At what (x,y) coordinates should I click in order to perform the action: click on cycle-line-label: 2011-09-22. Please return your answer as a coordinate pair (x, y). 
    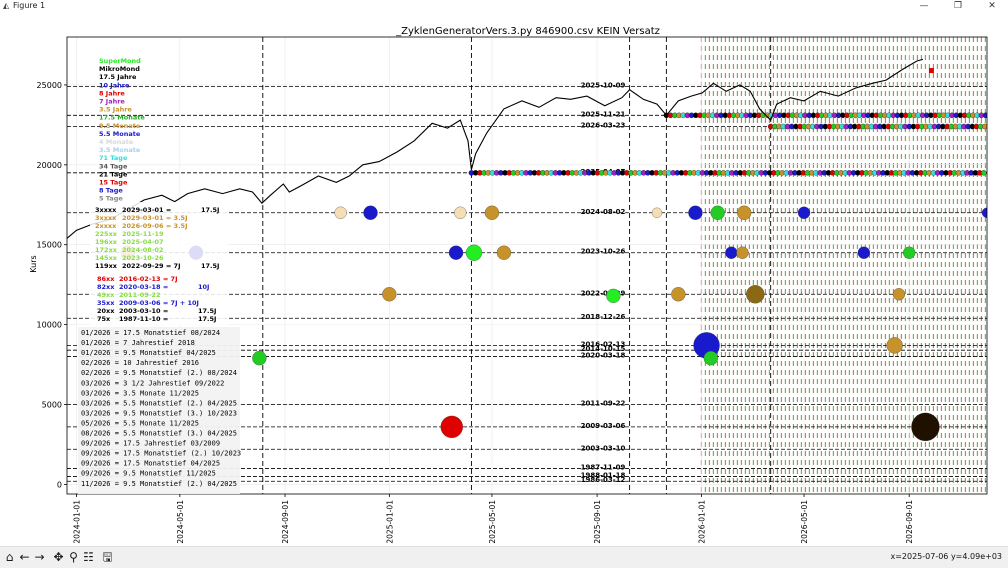
    Looking at the image, I should click on (603, 404).